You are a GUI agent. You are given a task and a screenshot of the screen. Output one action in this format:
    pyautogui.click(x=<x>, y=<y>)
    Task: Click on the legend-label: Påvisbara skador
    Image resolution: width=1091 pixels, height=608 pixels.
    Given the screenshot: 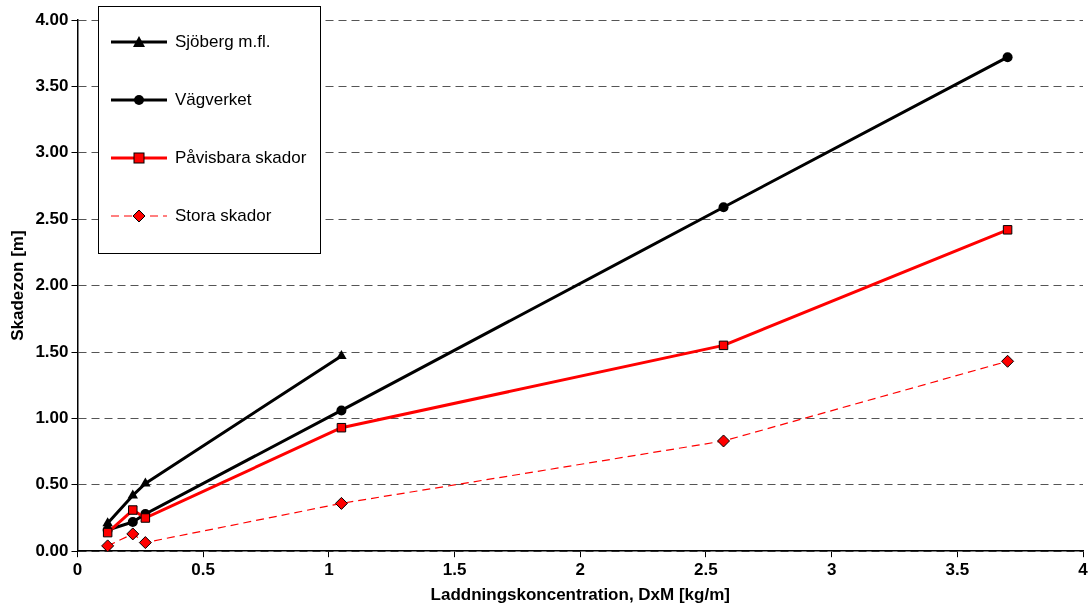 What is the action you would take?
    pyautogui.click(x=241, y=158)
    